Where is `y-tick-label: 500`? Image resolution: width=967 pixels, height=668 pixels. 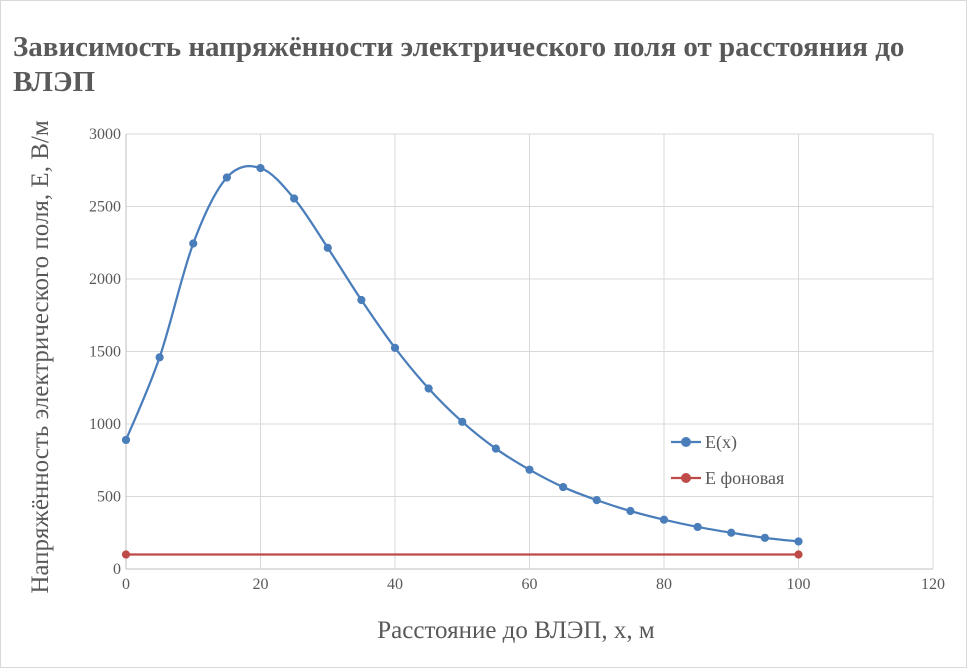
y-tick-label: 500 is located at coordinates (109, 497).